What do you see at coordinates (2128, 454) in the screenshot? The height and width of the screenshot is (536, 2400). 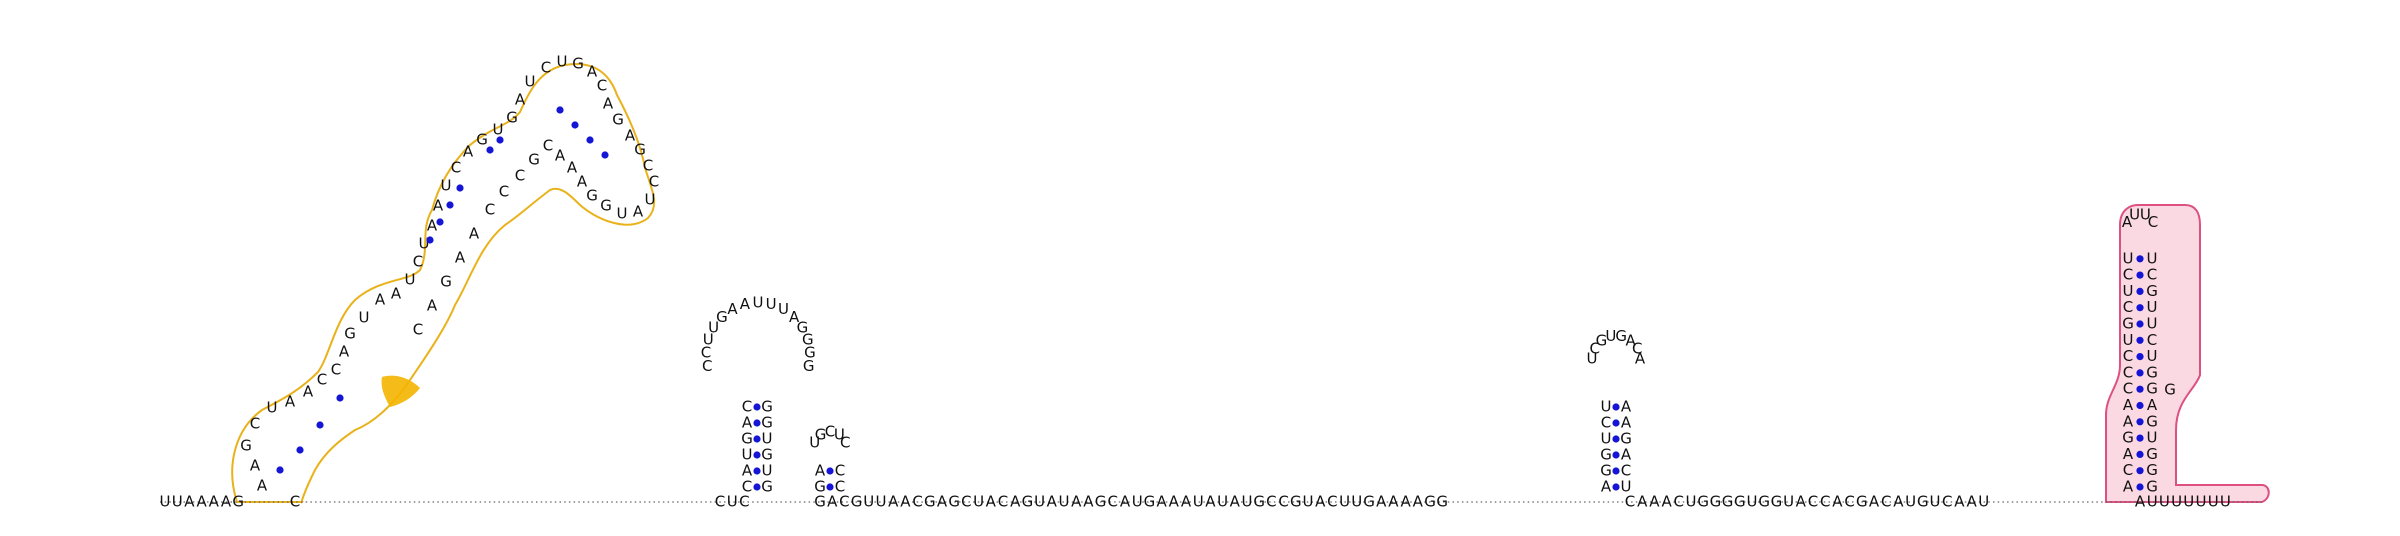 I see `hairpin4-stem: A` at bounding box center [2128, 454].